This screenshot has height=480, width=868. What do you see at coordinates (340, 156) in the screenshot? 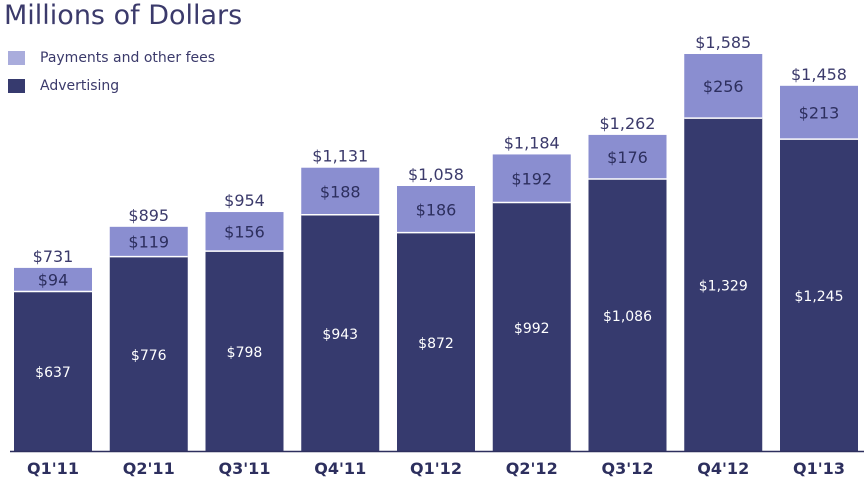
I see `data-label-total: $1,131` at bounding box center [340, 156].